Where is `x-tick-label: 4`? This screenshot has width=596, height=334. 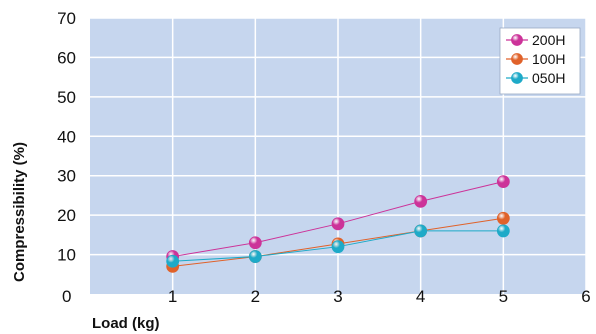 x-tick-label: 4 is located at coordinates (420, 296).